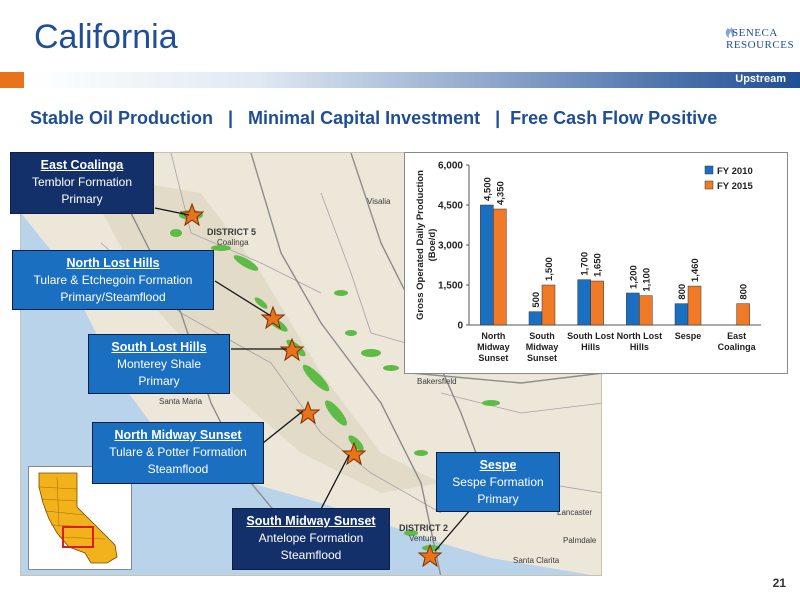 The image size is (800, 600). What do you see at coordinates (113, 263) in the screenshot?
I see `callout-title: North Lost Hills` at bounding box center [113, 263].